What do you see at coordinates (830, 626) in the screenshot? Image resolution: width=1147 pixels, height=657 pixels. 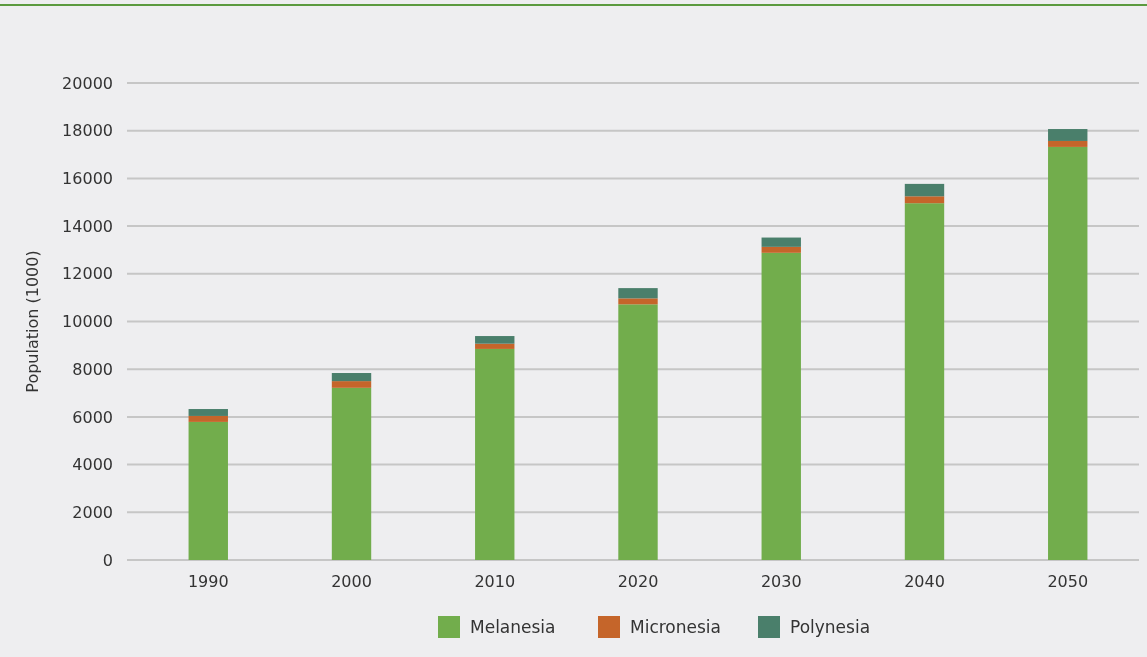 I see `legend-label: Polynesia` at bounding box center [830, 626].